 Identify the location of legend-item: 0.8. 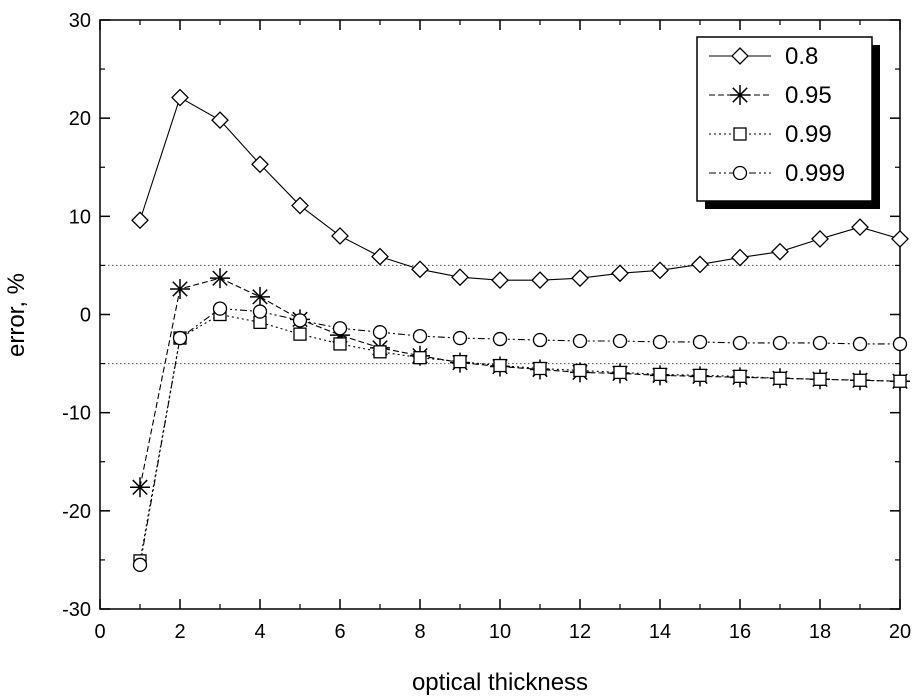
(763, 56).